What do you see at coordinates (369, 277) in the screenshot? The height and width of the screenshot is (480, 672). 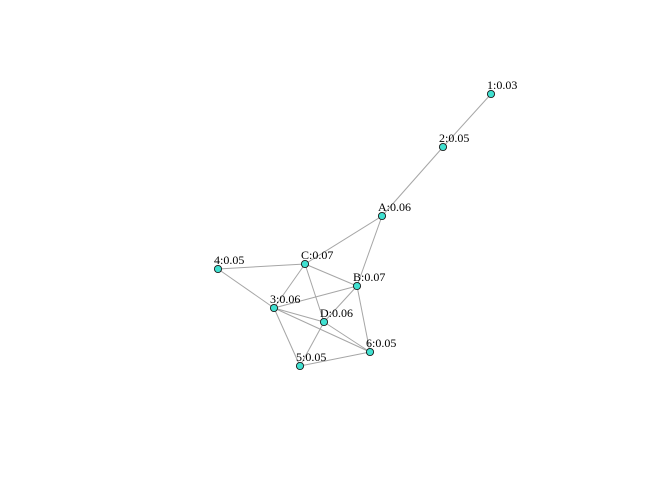 I see `node-label-B: B:0.07` at bounding box center [369, 277].